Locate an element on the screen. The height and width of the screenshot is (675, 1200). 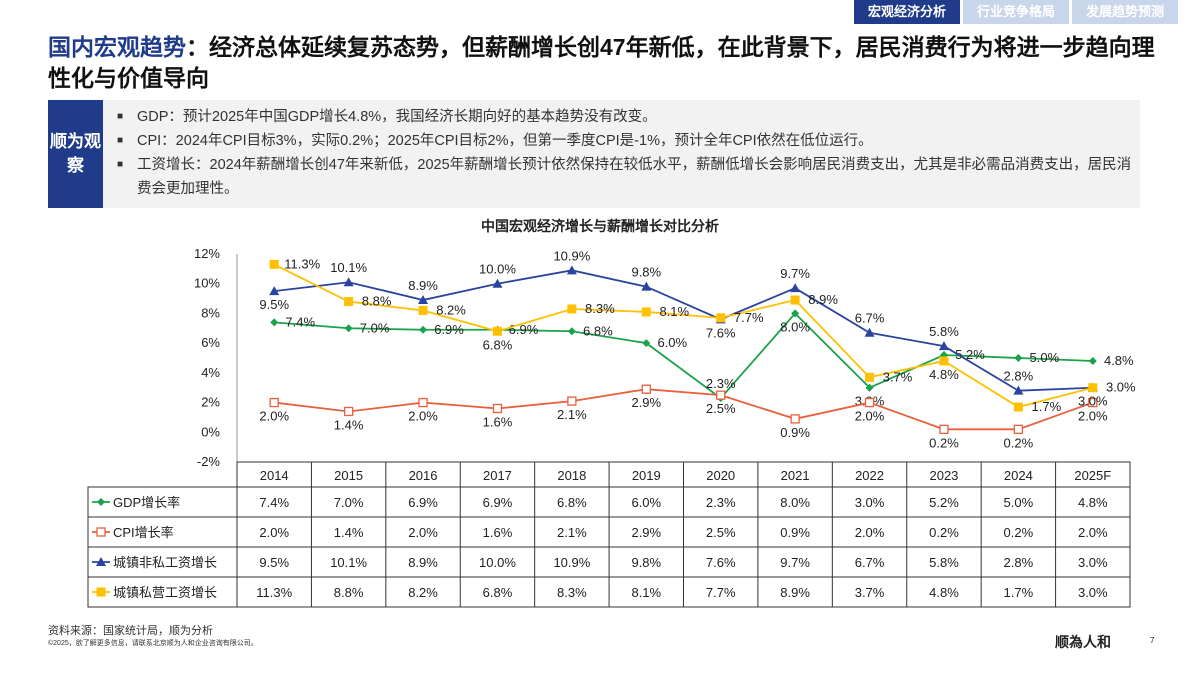
y-tick-label: 0% is located at coordinates (210, 431).